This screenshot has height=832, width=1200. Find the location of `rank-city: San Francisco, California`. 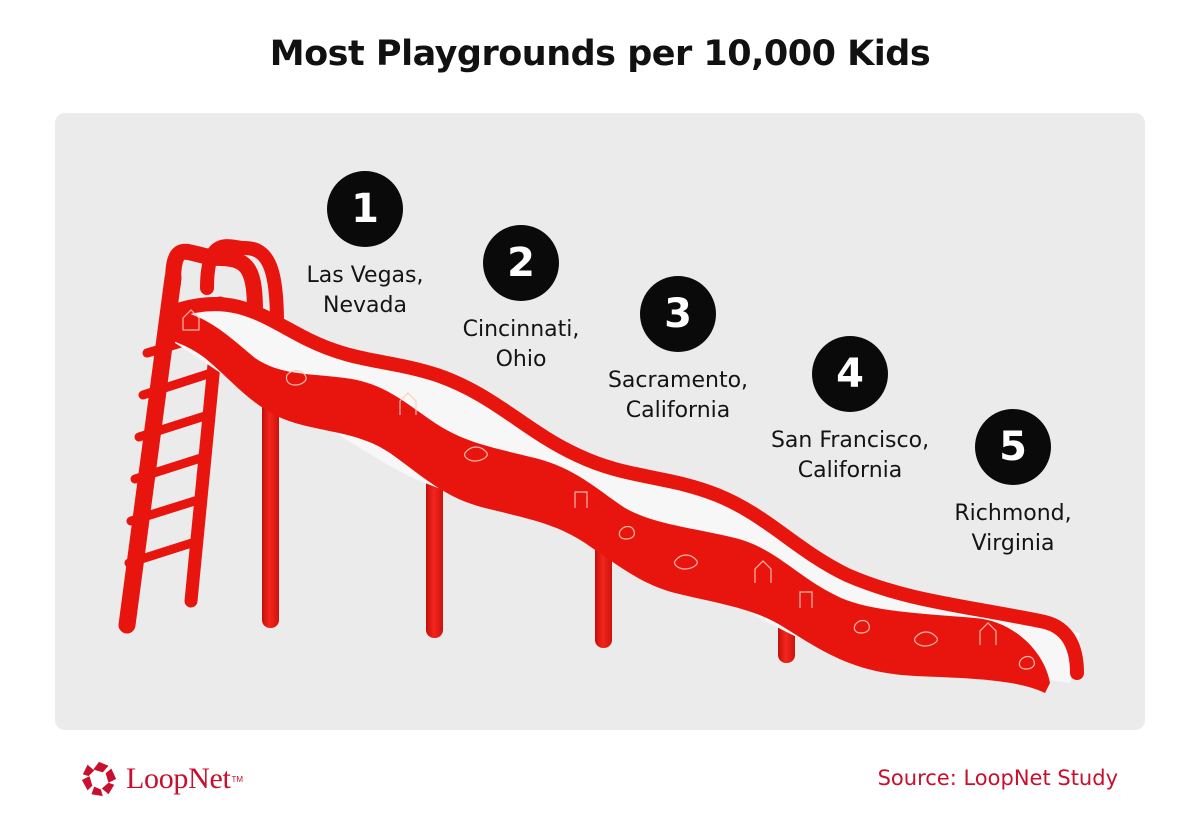

rank-city: San Francisco, California is located at coordinates (850, 455).